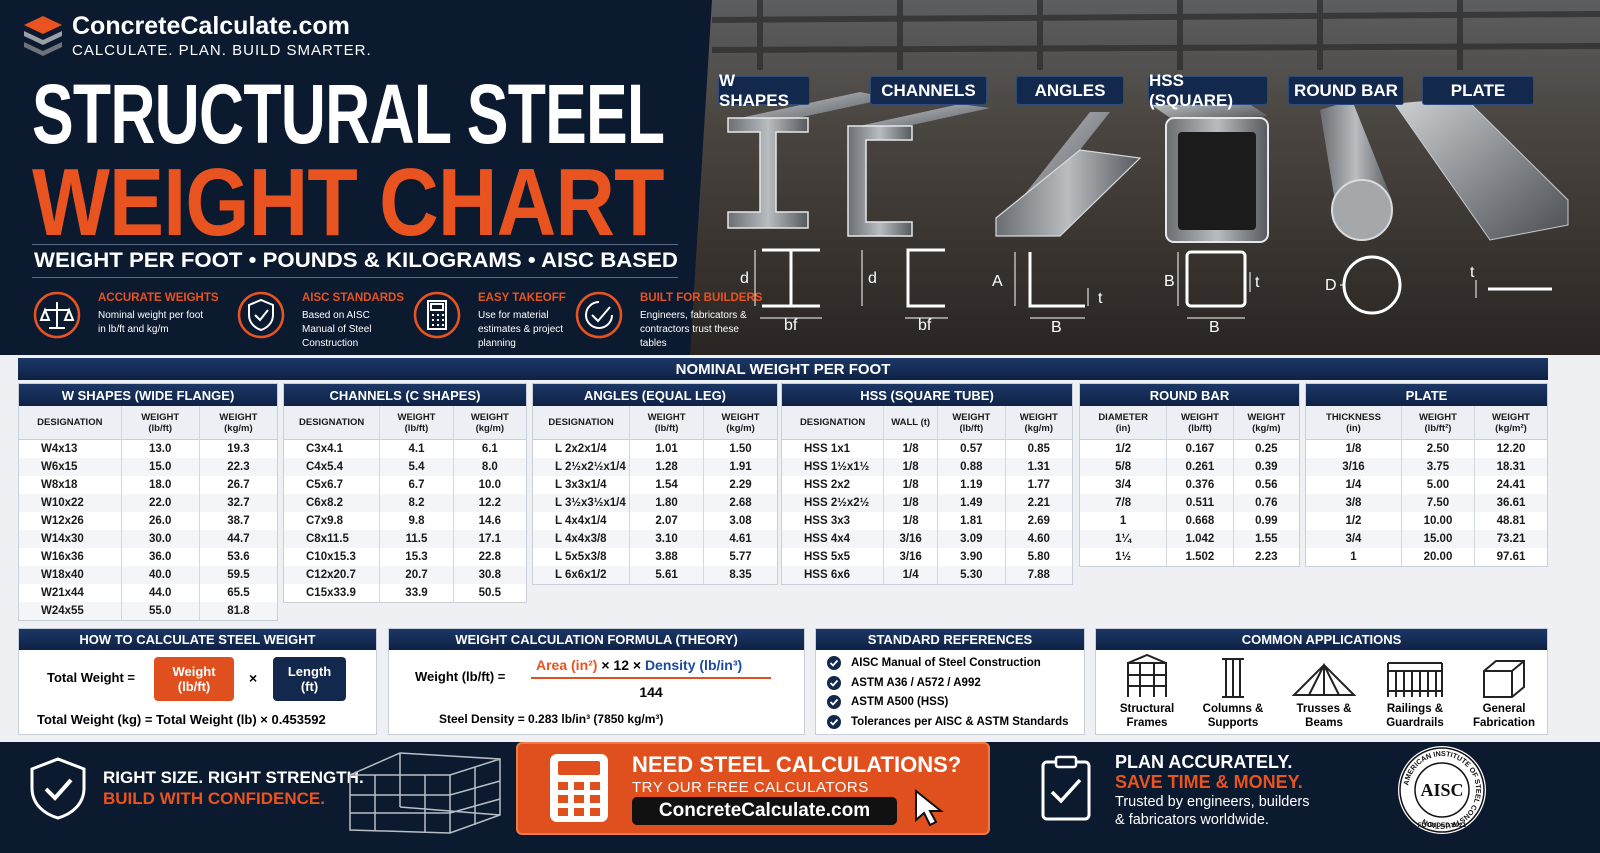  Describe the element at coordinates (581, 521) in the screenshot. I see `table-cell: L 4x4x1/4` at that location.